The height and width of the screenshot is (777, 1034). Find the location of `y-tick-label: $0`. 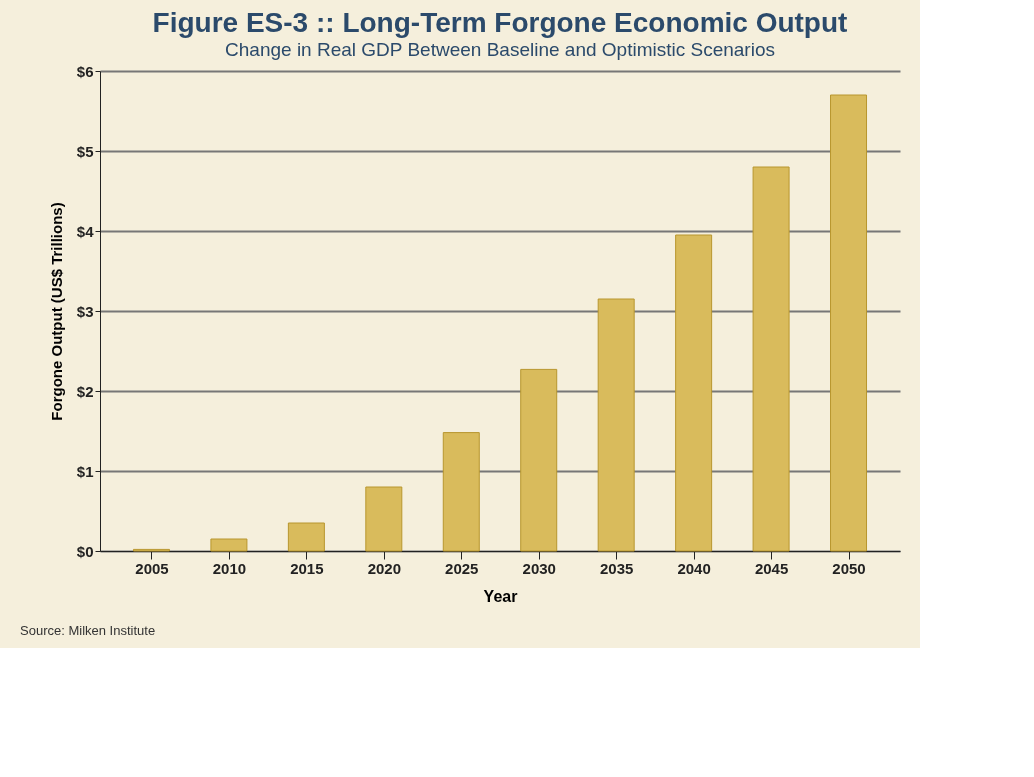

y-tick-label: $0 is located at coordinates (85, 551).